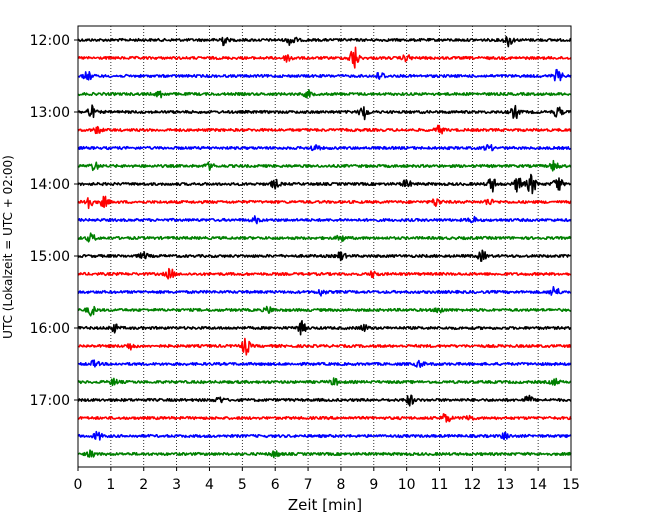 The image size is (650, 520). What do you see at coordinates (373, 485) in the screenshot?
I see `x-tick-label: 9` at bounding box center [373, 485].